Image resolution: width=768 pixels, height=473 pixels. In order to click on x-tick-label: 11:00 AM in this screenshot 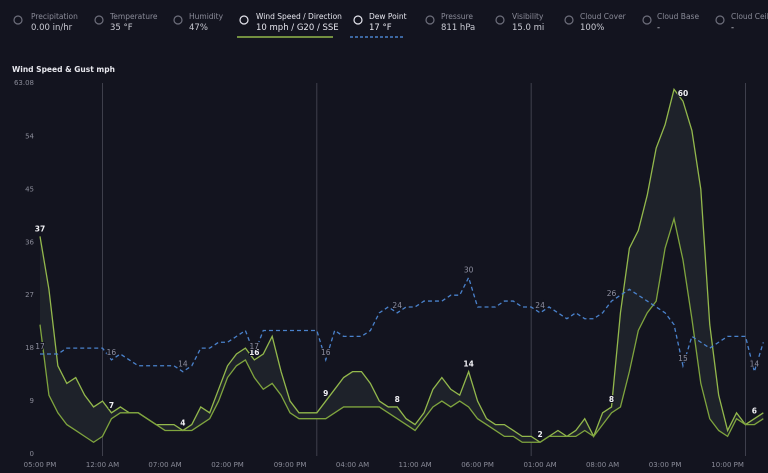, I will do `click(414, 465)`.